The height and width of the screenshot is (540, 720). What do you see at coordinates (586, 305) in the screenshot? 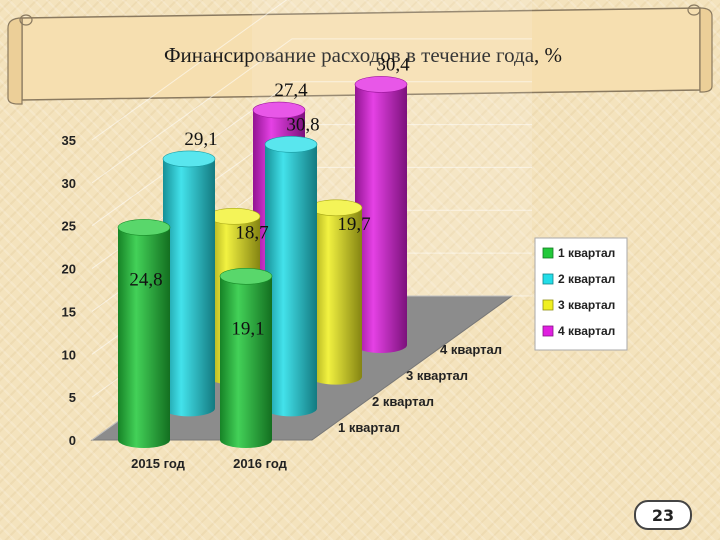
I see `legend-label: 3 квартал` at bounding box center [586, 305].